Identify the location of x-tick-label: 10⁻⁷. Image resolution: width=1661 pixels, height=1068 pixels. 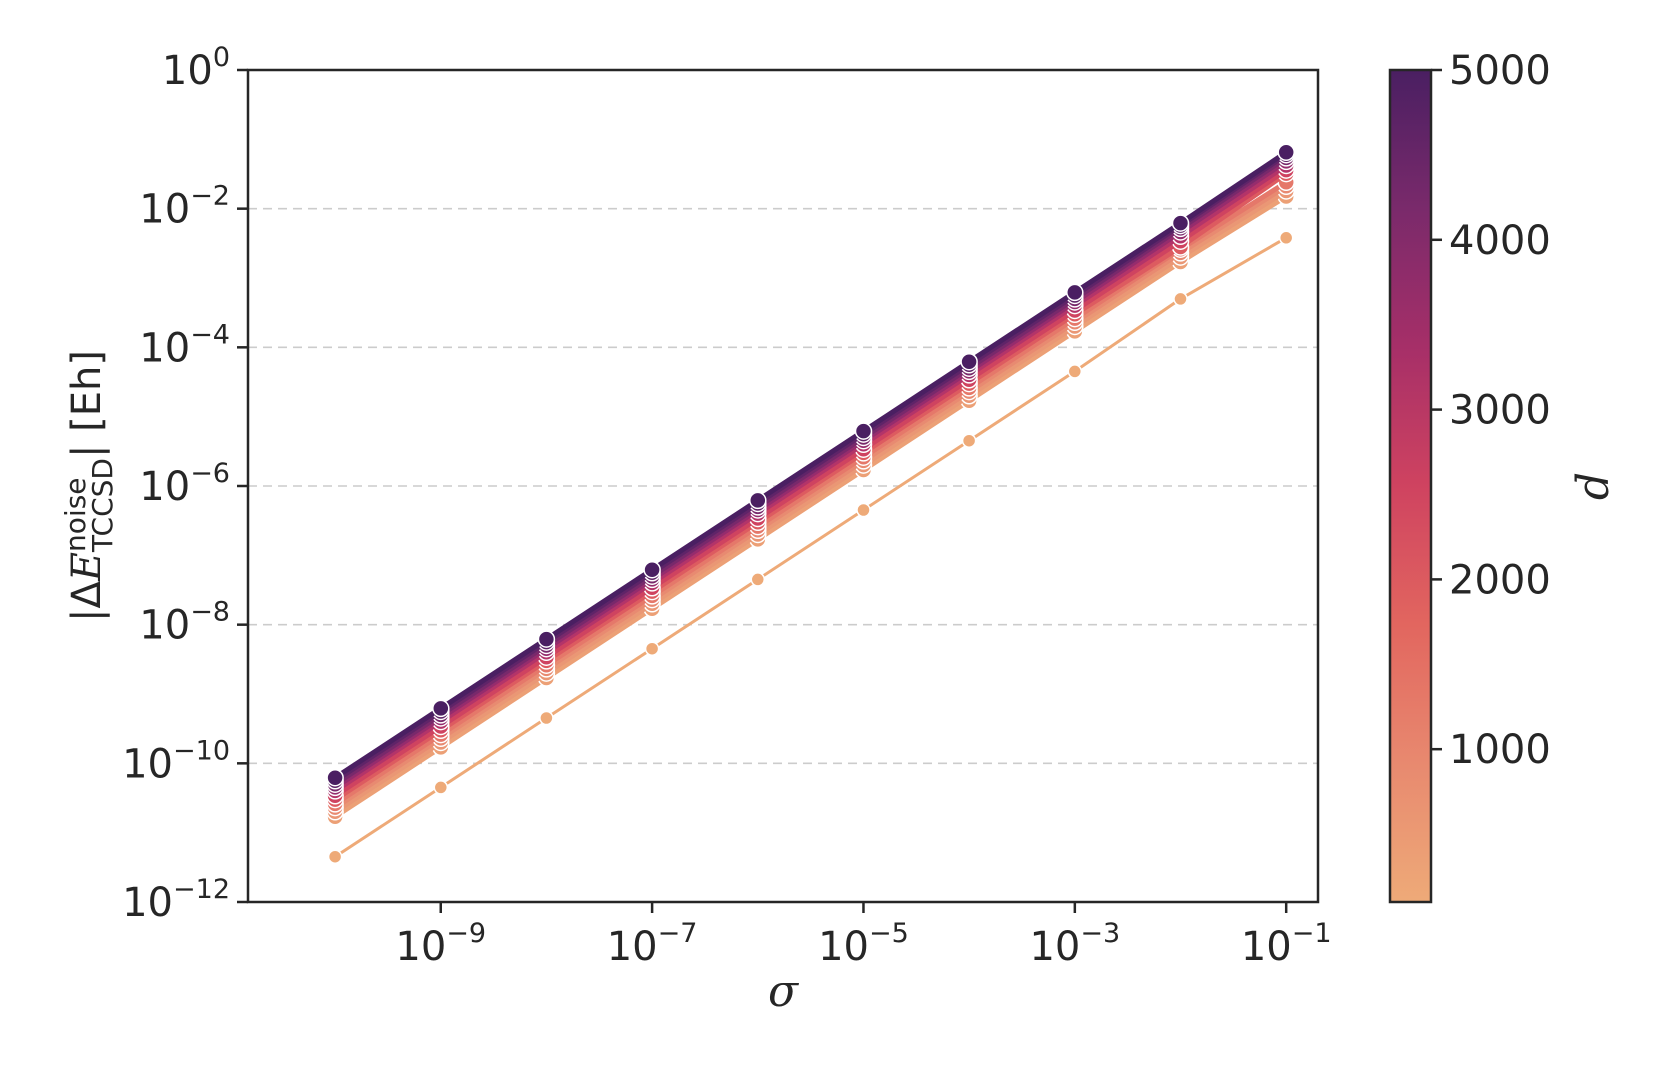
(652, 944).